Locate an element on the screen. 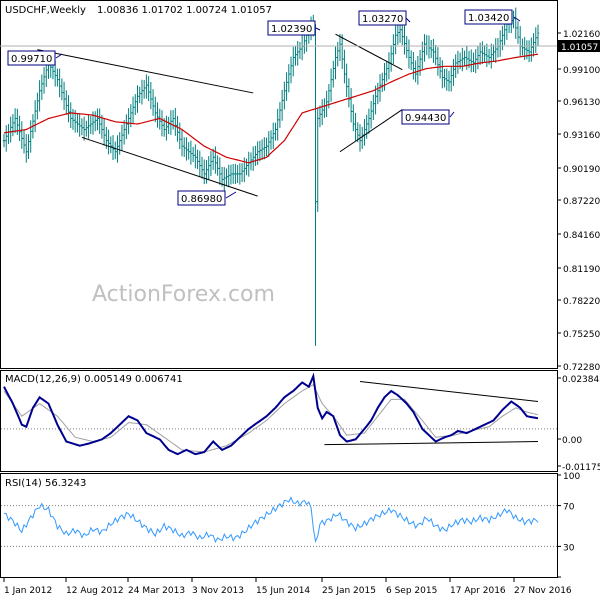 This screenshot has height=600, width=600. price-y-tick-label: 0.78220 is located at coordinates (581, 302).